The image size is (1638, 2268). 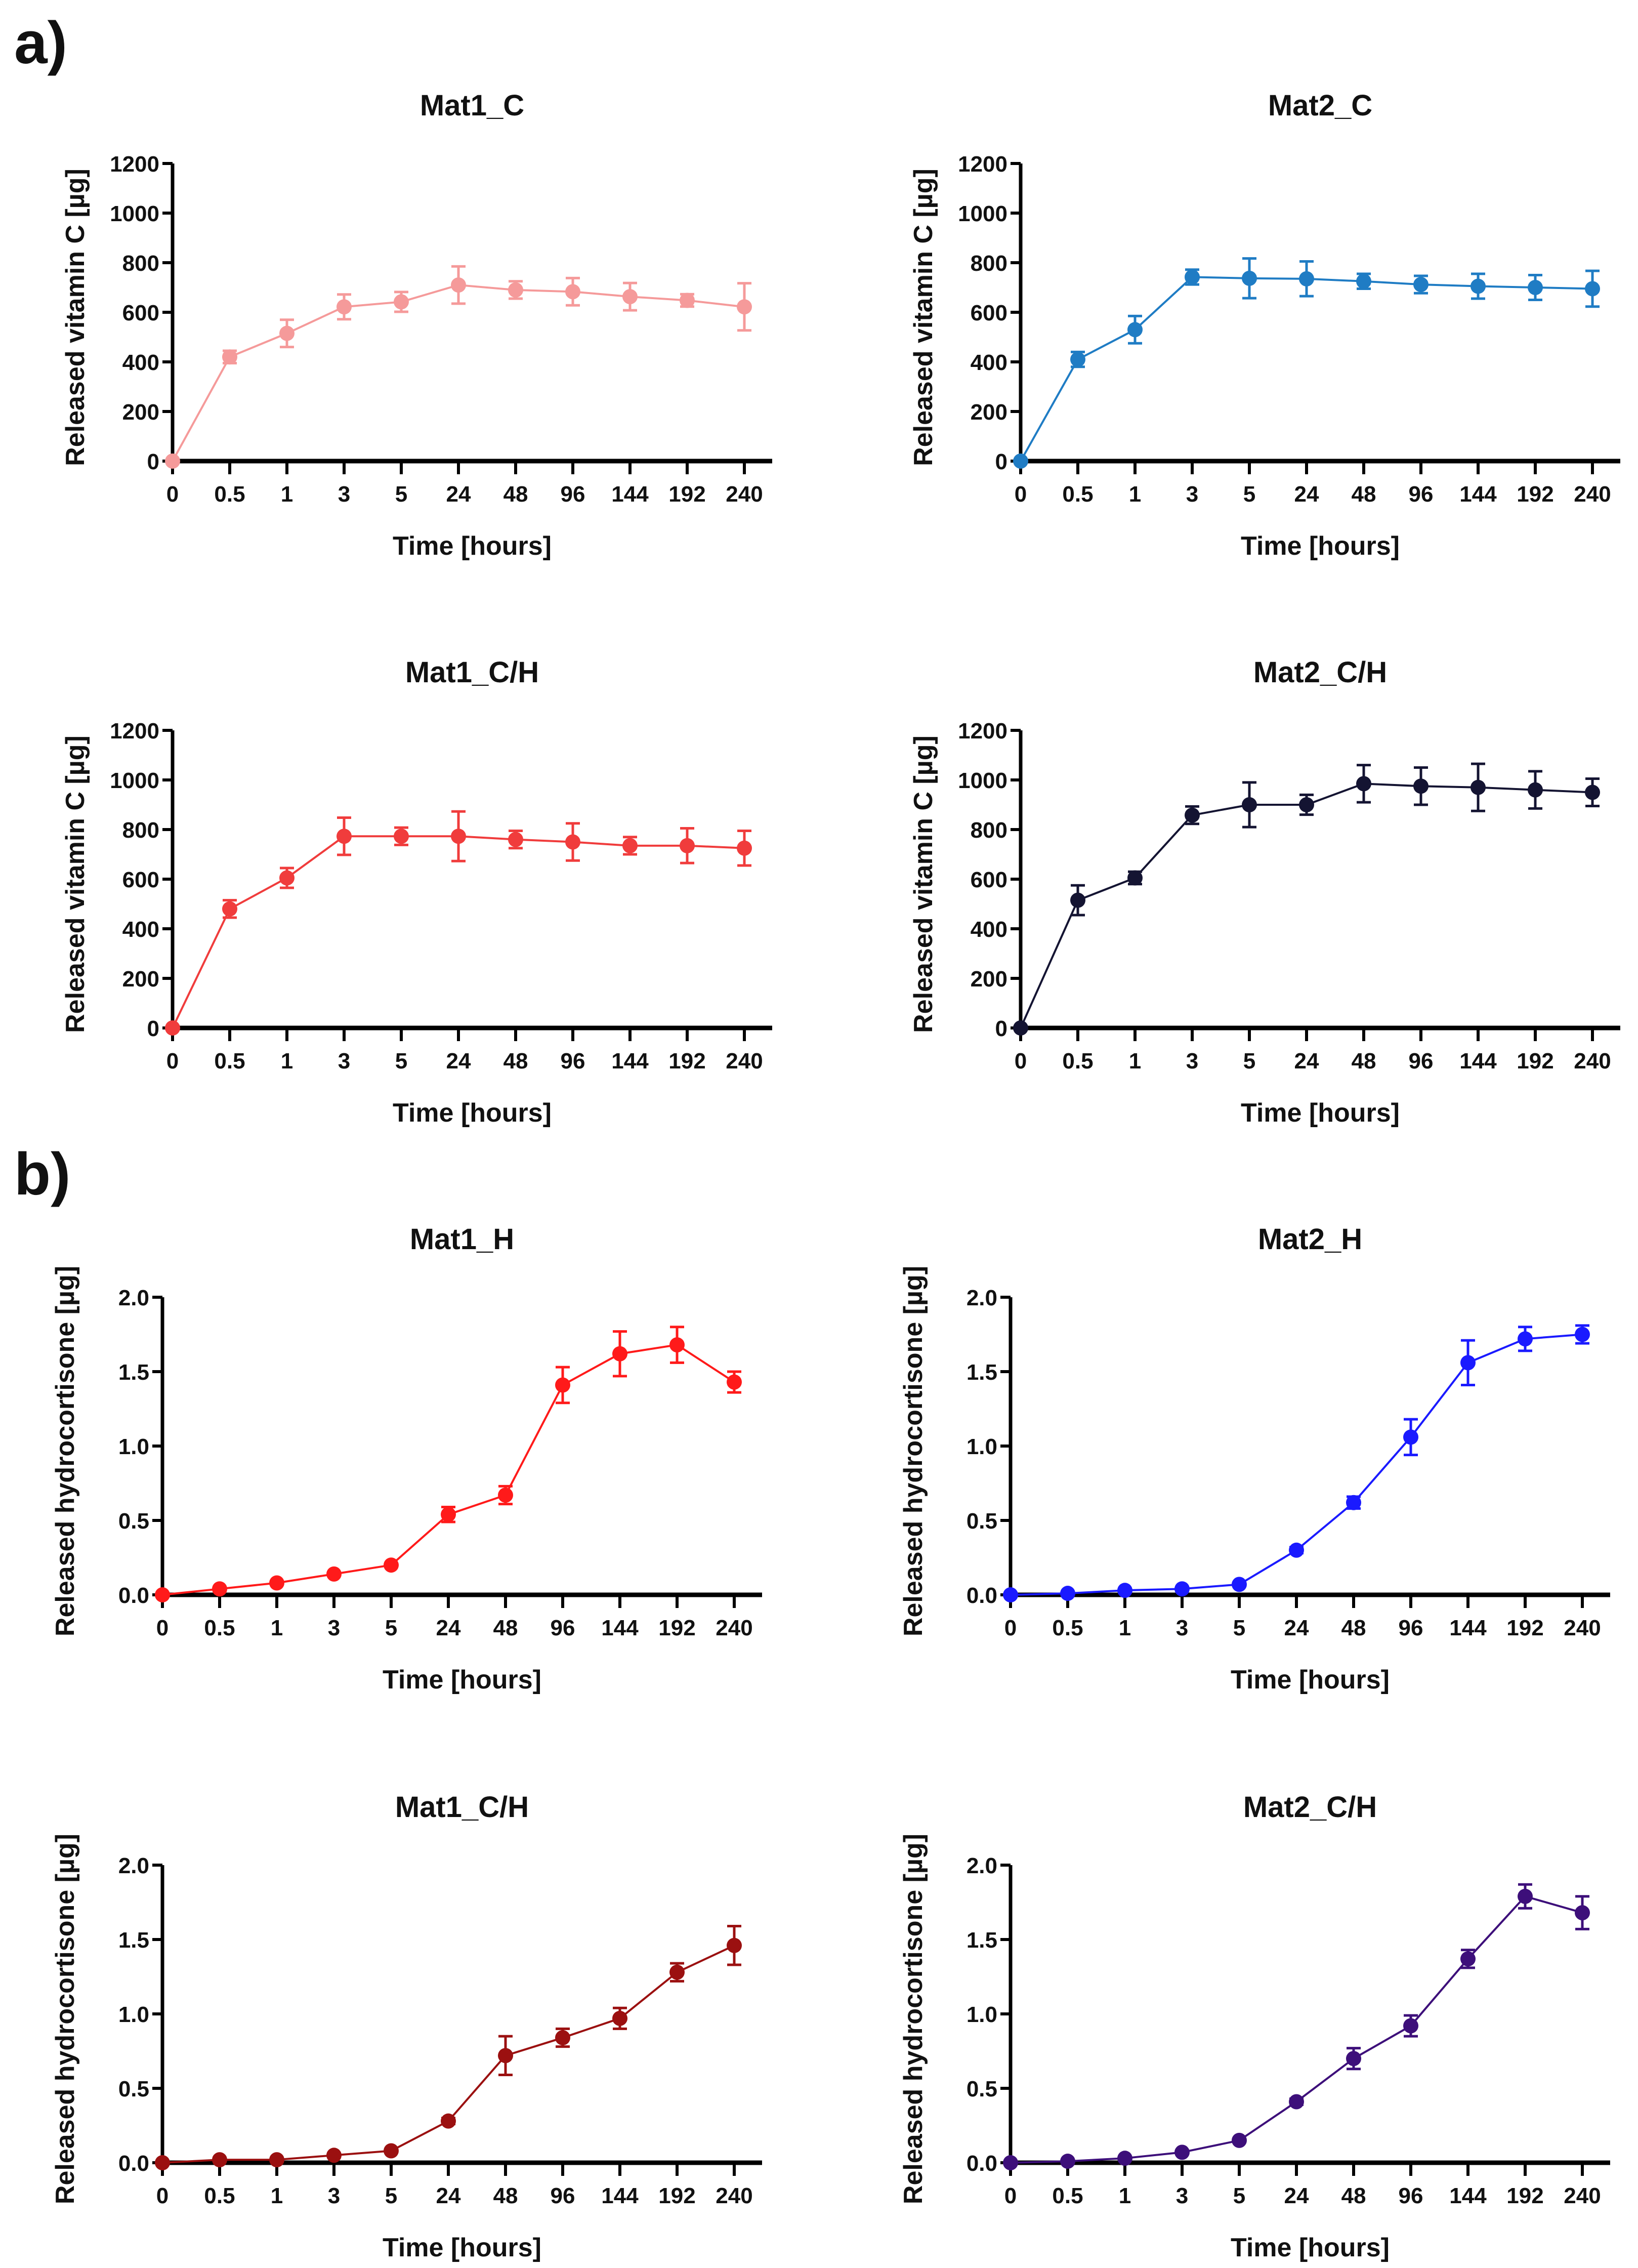 What do you see at coordinates (1310, 1239) in the screenshot?
I see `chart-title: Mat2_H` at bounding box center [1310, 1239].